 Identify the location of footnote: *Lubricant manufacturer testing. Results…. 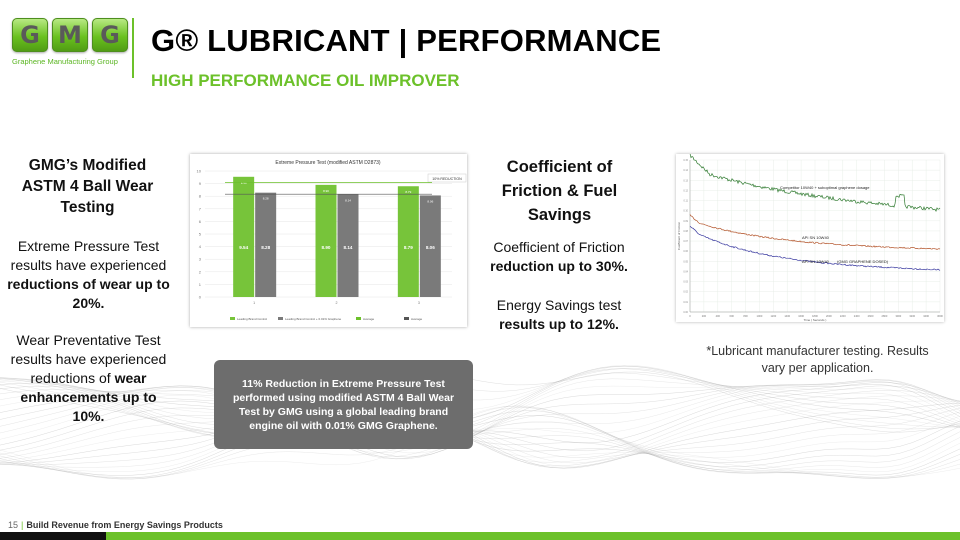
(817, 359).